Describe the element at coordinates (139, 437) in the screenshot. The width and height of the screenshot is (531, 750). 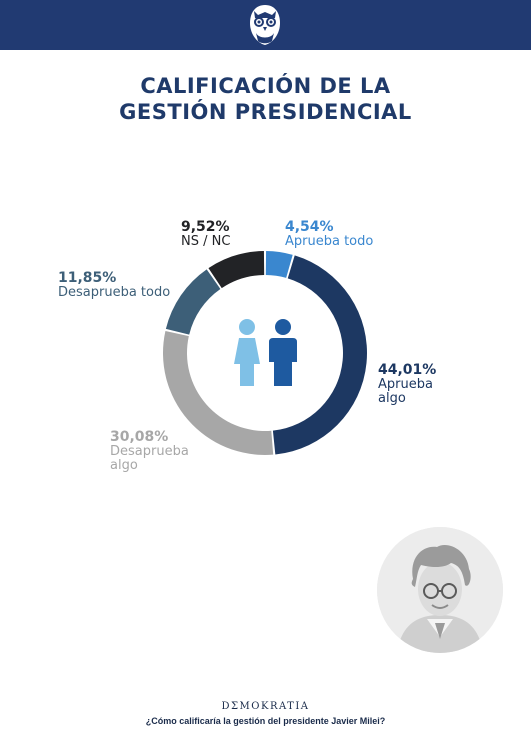
I see `slice-percent: 30,08%` at that location.